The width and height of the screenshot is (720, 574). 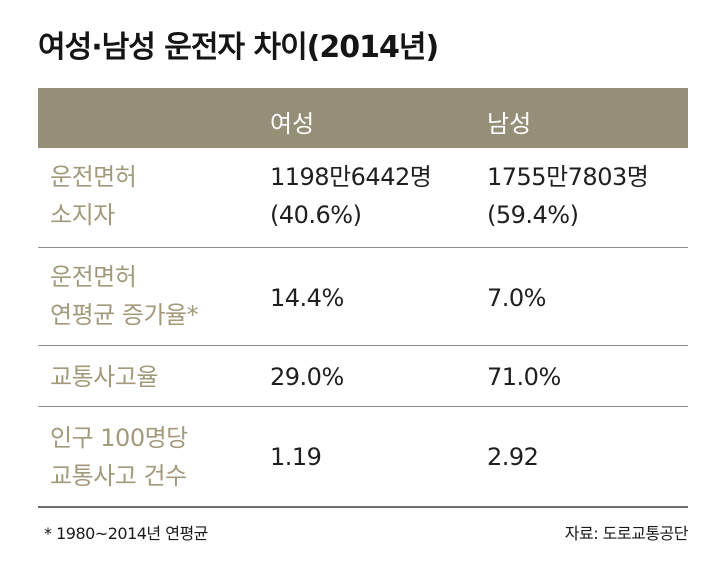 I want to click on row-label-line: 교통사고 건수, so click(x=118, y=476).